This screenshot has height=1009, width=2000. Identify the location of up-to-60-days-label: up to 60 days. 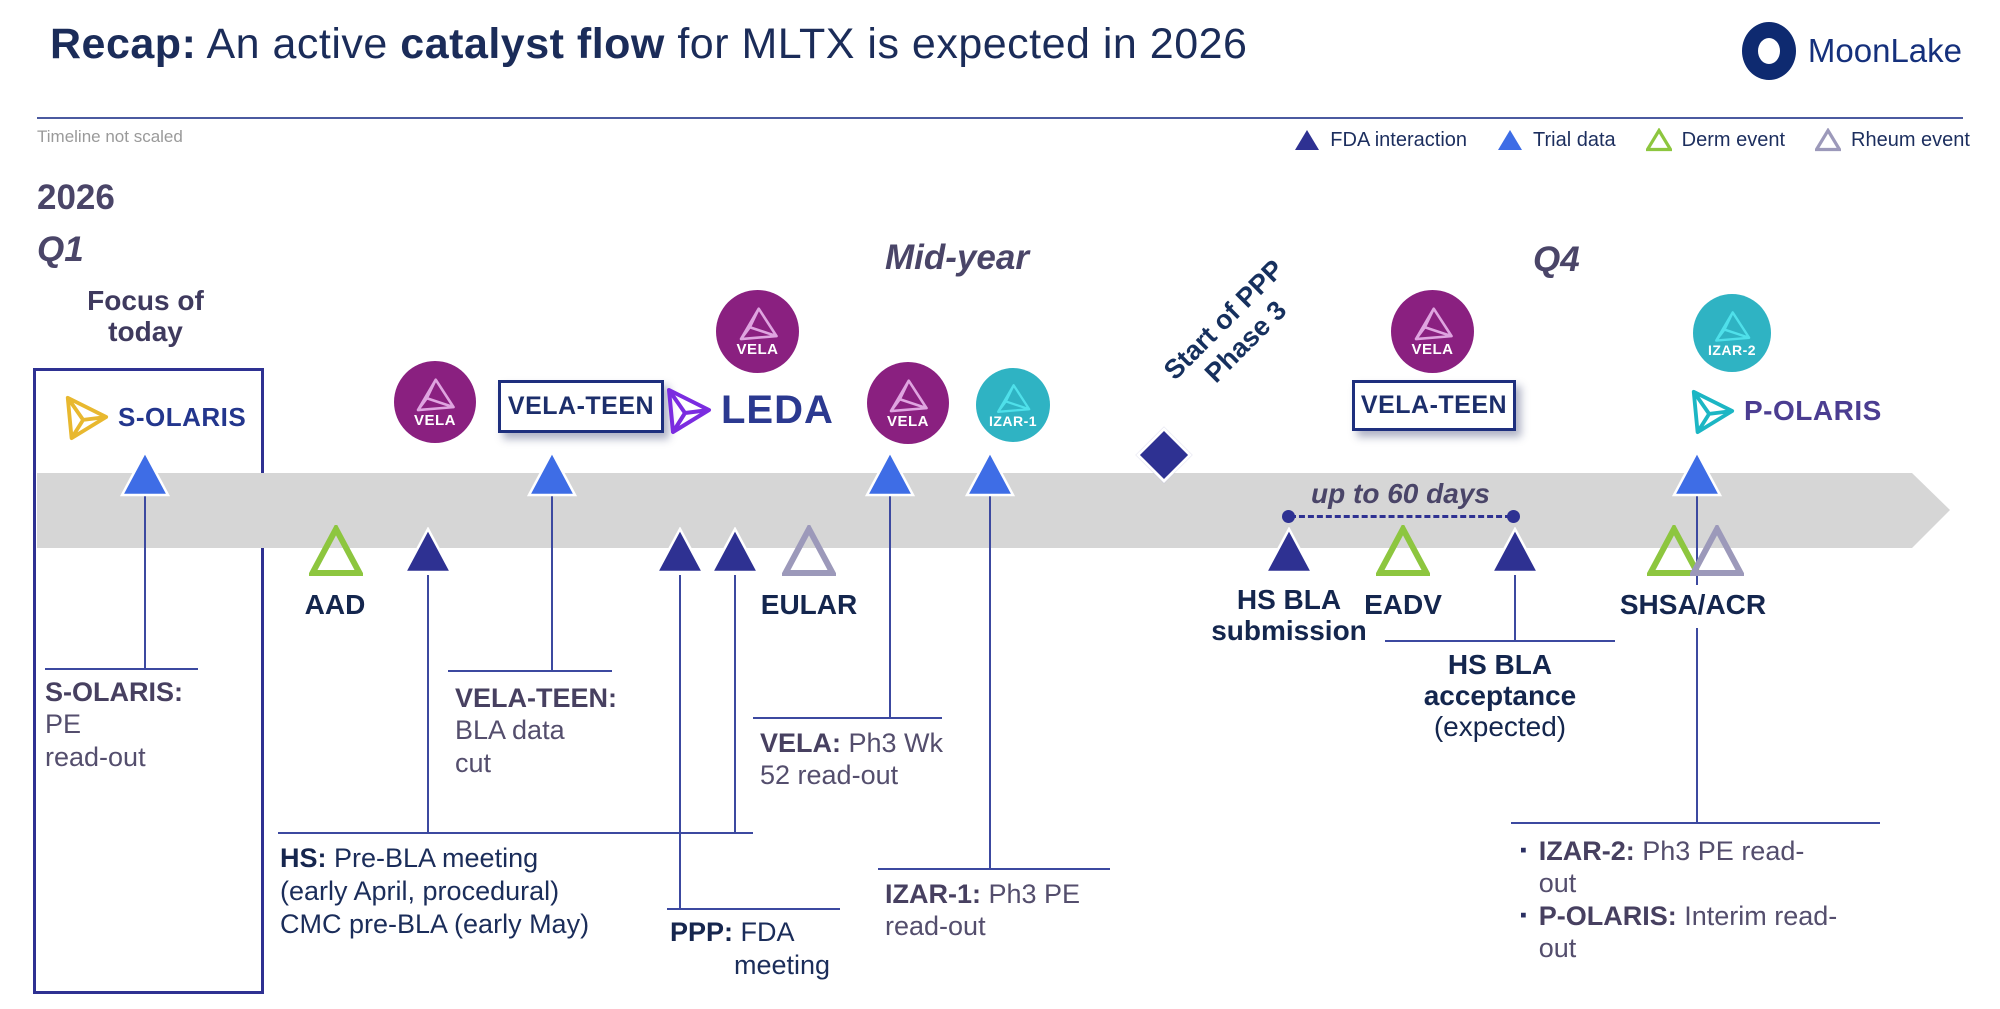
(1400, 493).